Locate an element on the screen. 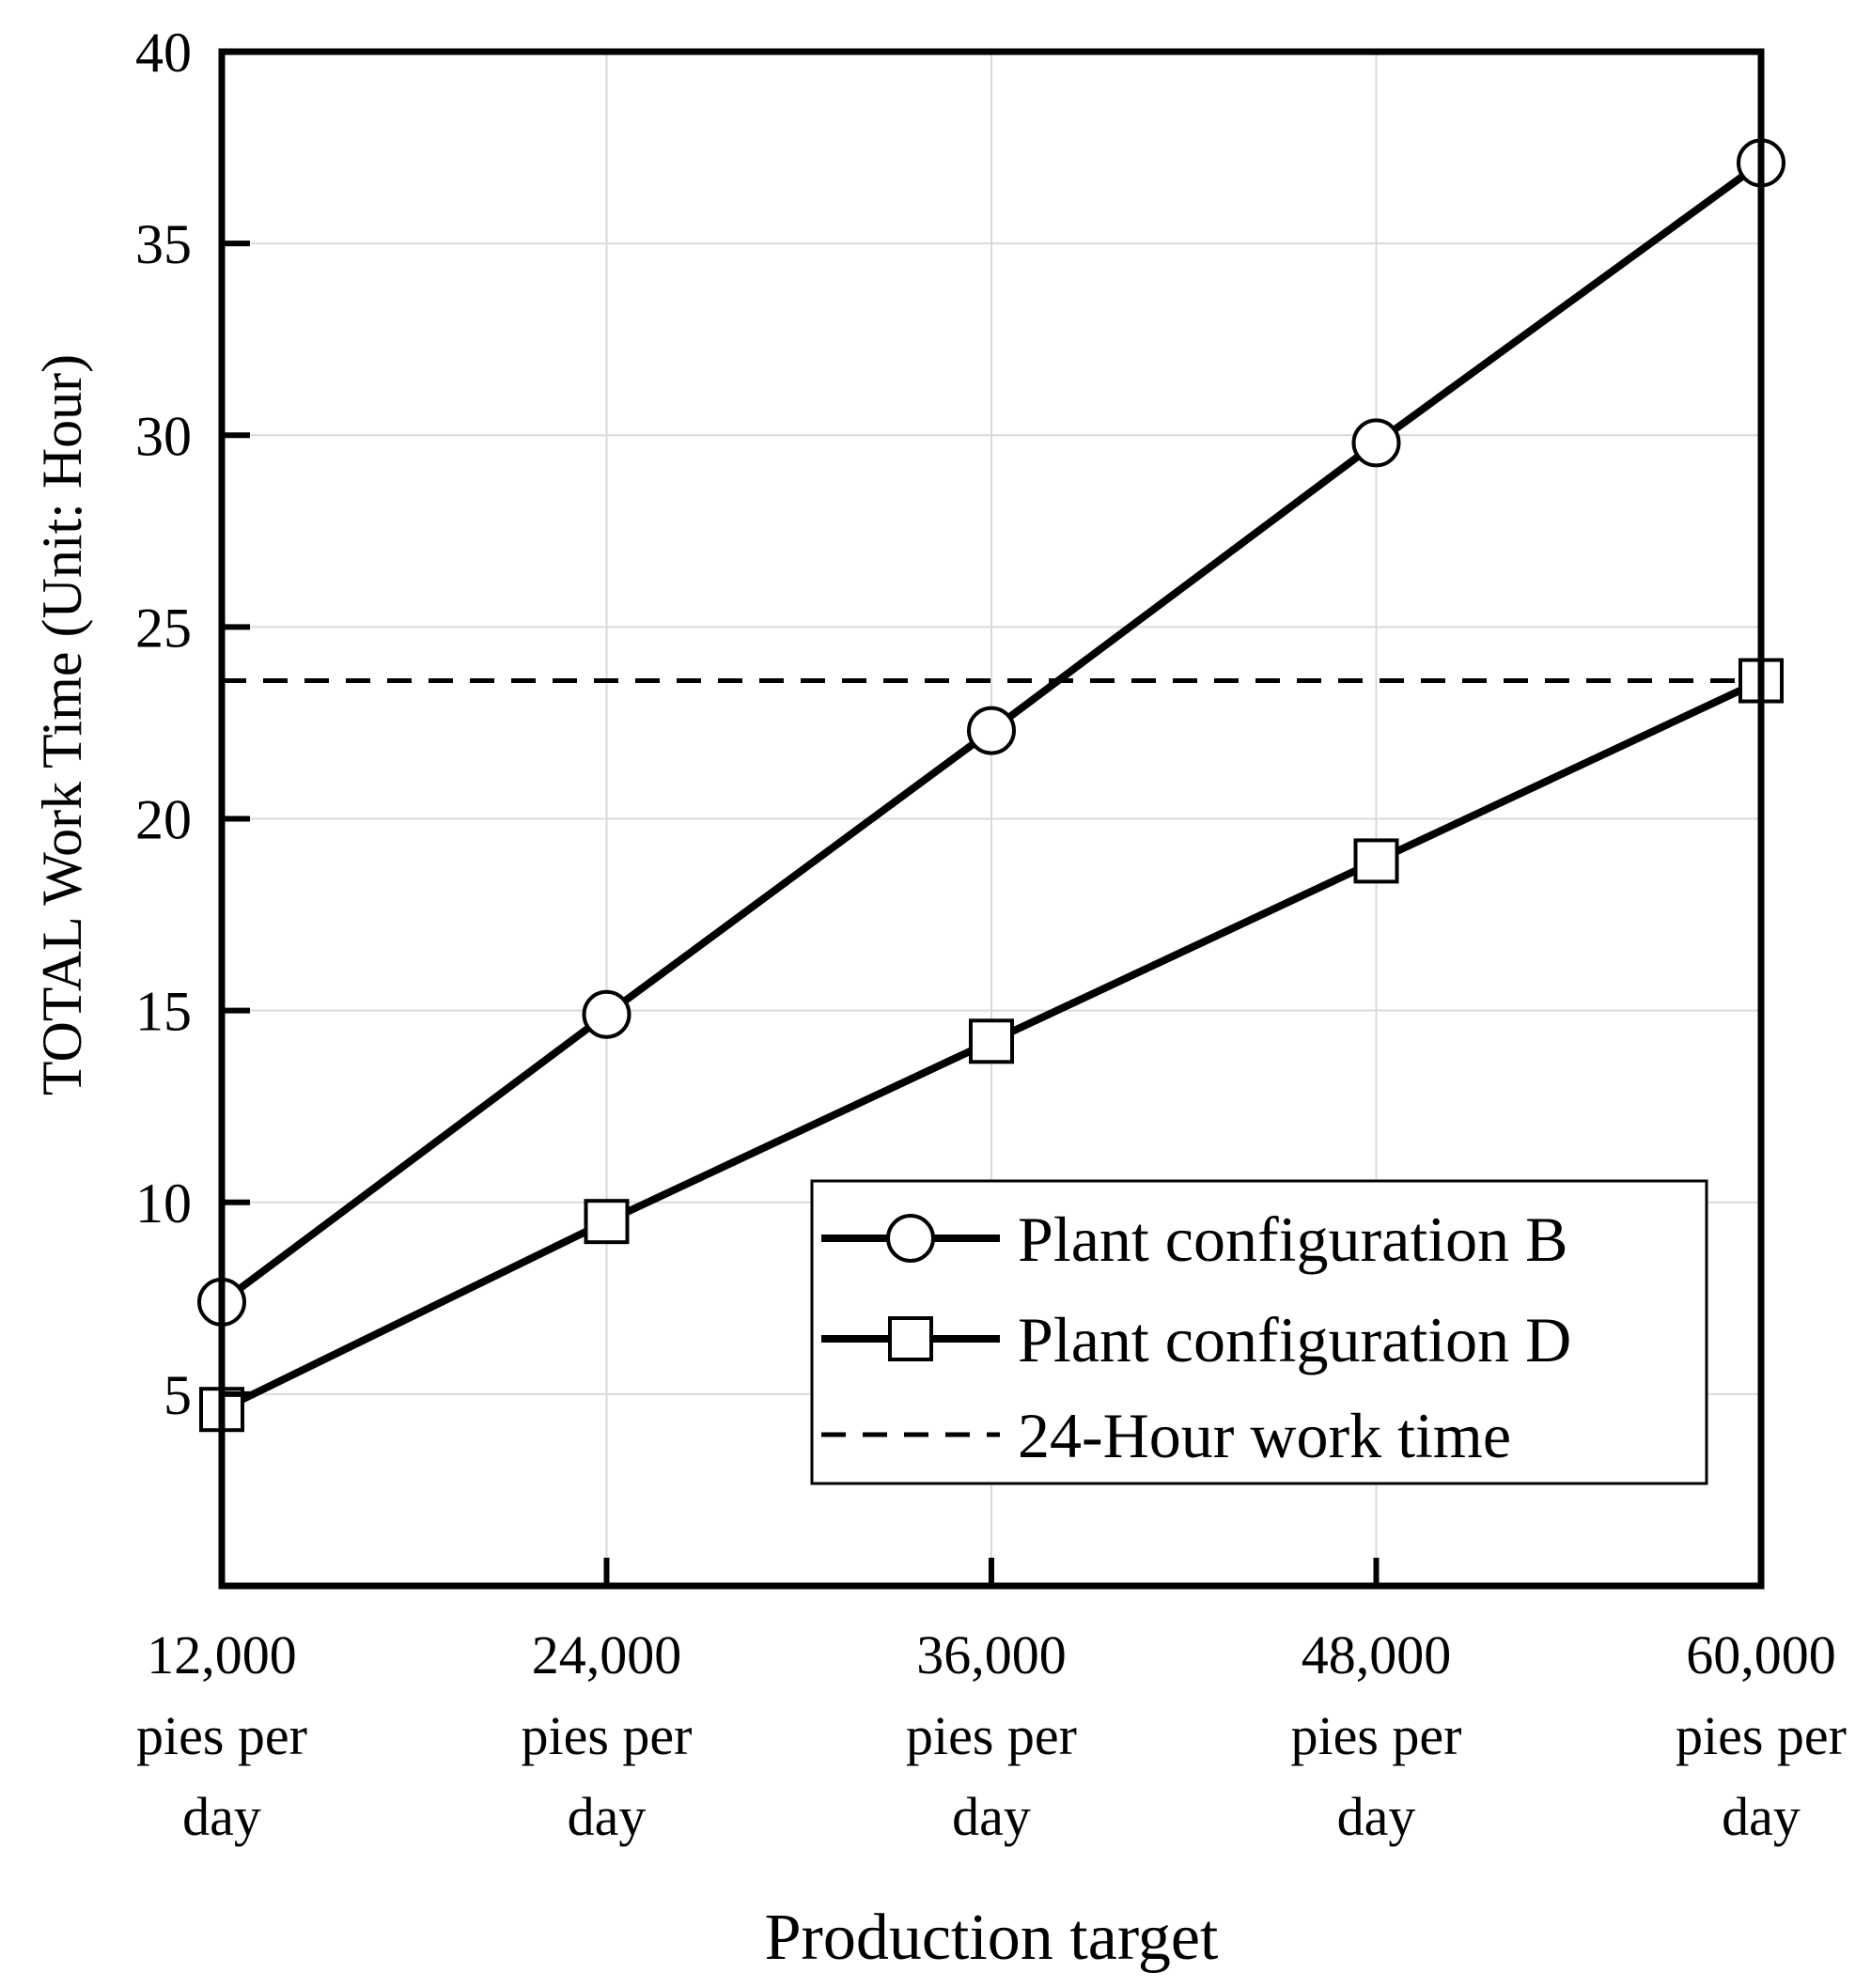 Image resolution: width=1871 pixels, height=1988 pixels. x-tick-label: 36,000 pies per day is located at coordinates (991, 1735).